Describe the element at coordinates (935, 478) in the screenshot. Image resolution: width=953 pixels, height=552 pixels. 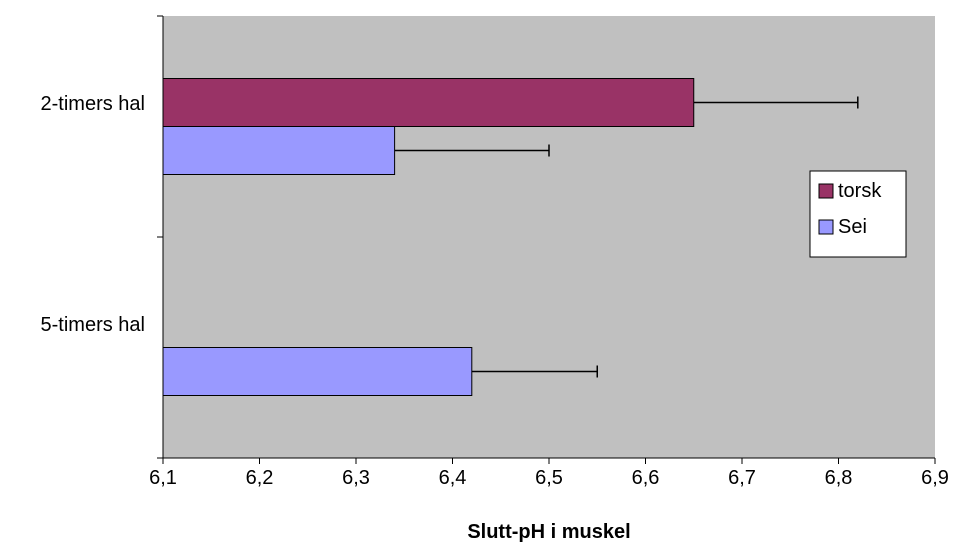
I see `x-tick-label: 6,9` at that location.